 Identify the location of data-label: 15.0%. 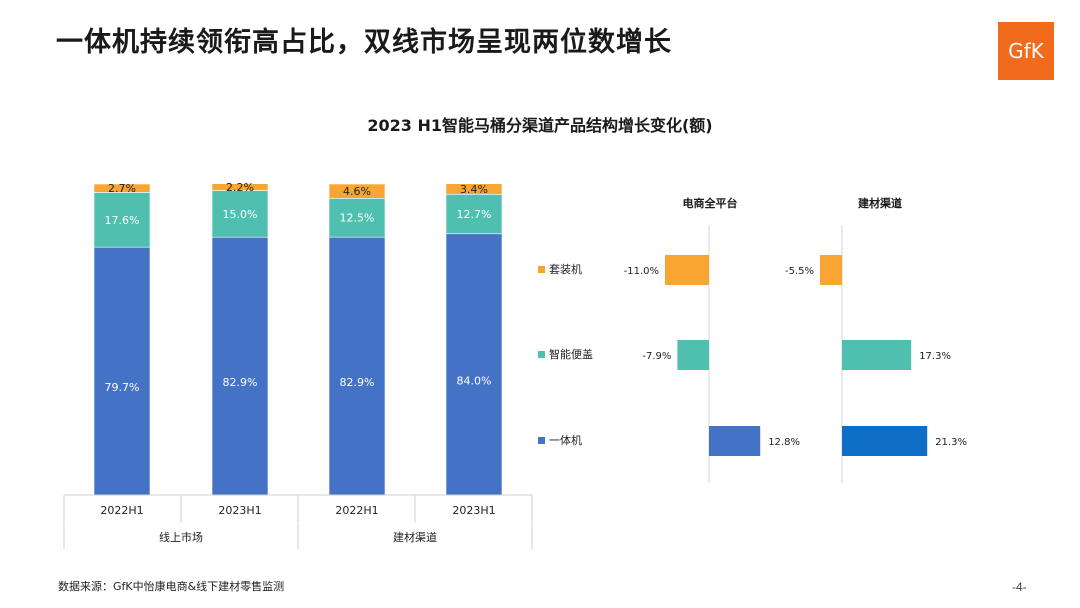
(240, 214).